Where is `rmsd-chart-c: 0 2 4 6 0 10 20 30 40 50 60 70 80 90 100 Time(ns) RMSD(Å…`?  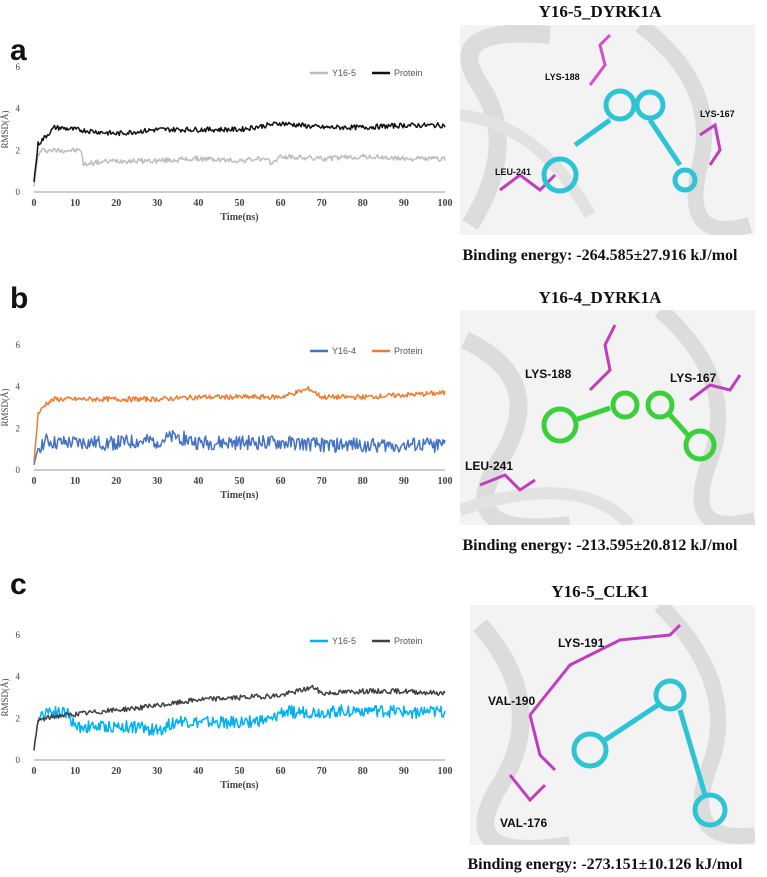
rmsd-chart-c: 0 2 4 6 0 10 20 30 40 50 60 70 80 90 100 Time(ns) RMSD(Å… is located at coordinates (227, 727).